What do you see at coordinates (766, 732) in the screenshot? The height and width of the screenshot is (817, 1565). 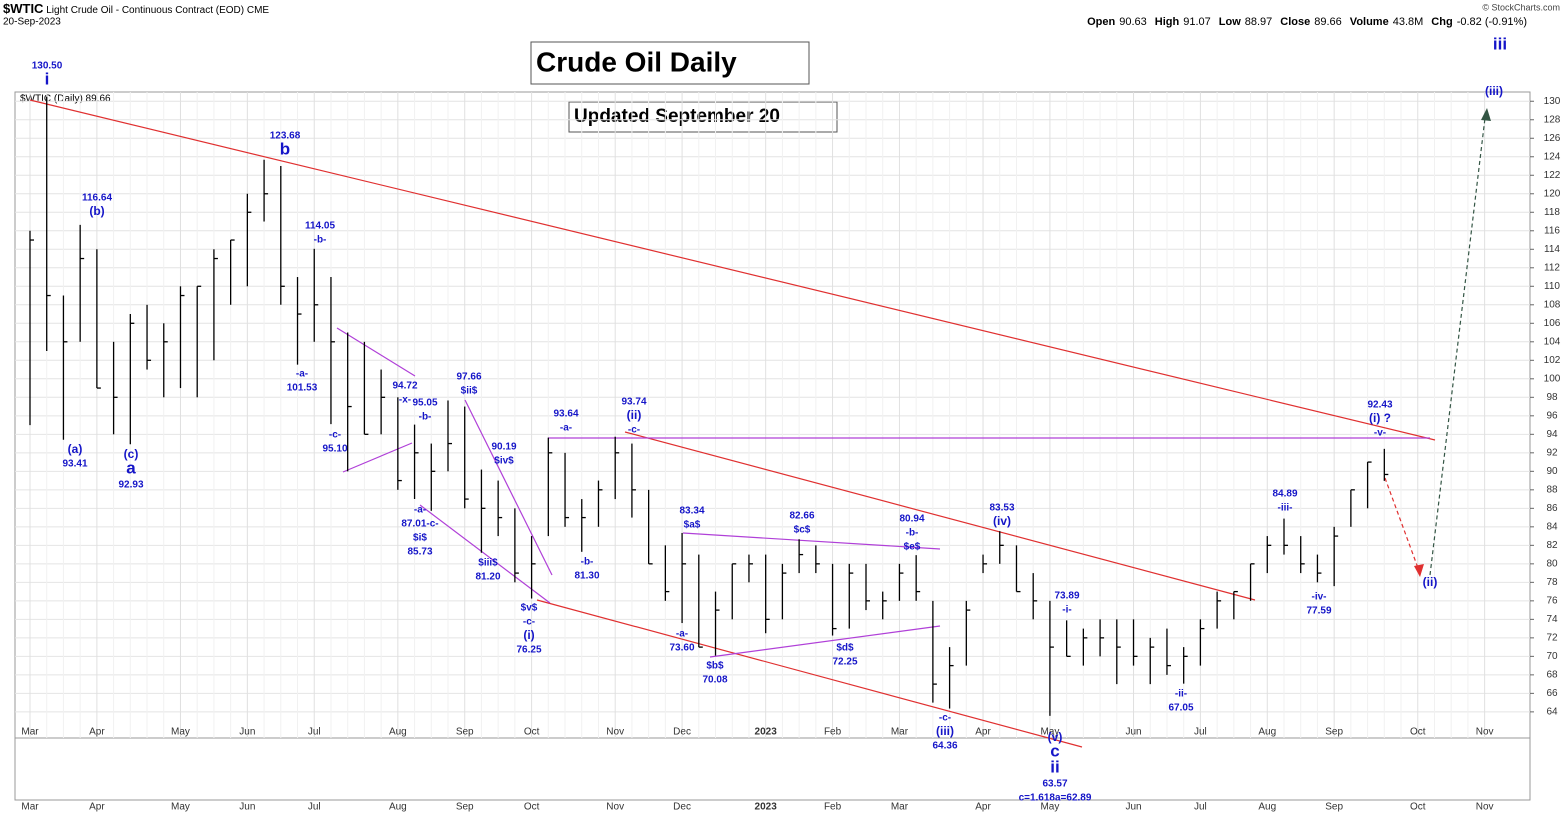 I see `x-tick-label: 2023` at bounding box center [766, 732].